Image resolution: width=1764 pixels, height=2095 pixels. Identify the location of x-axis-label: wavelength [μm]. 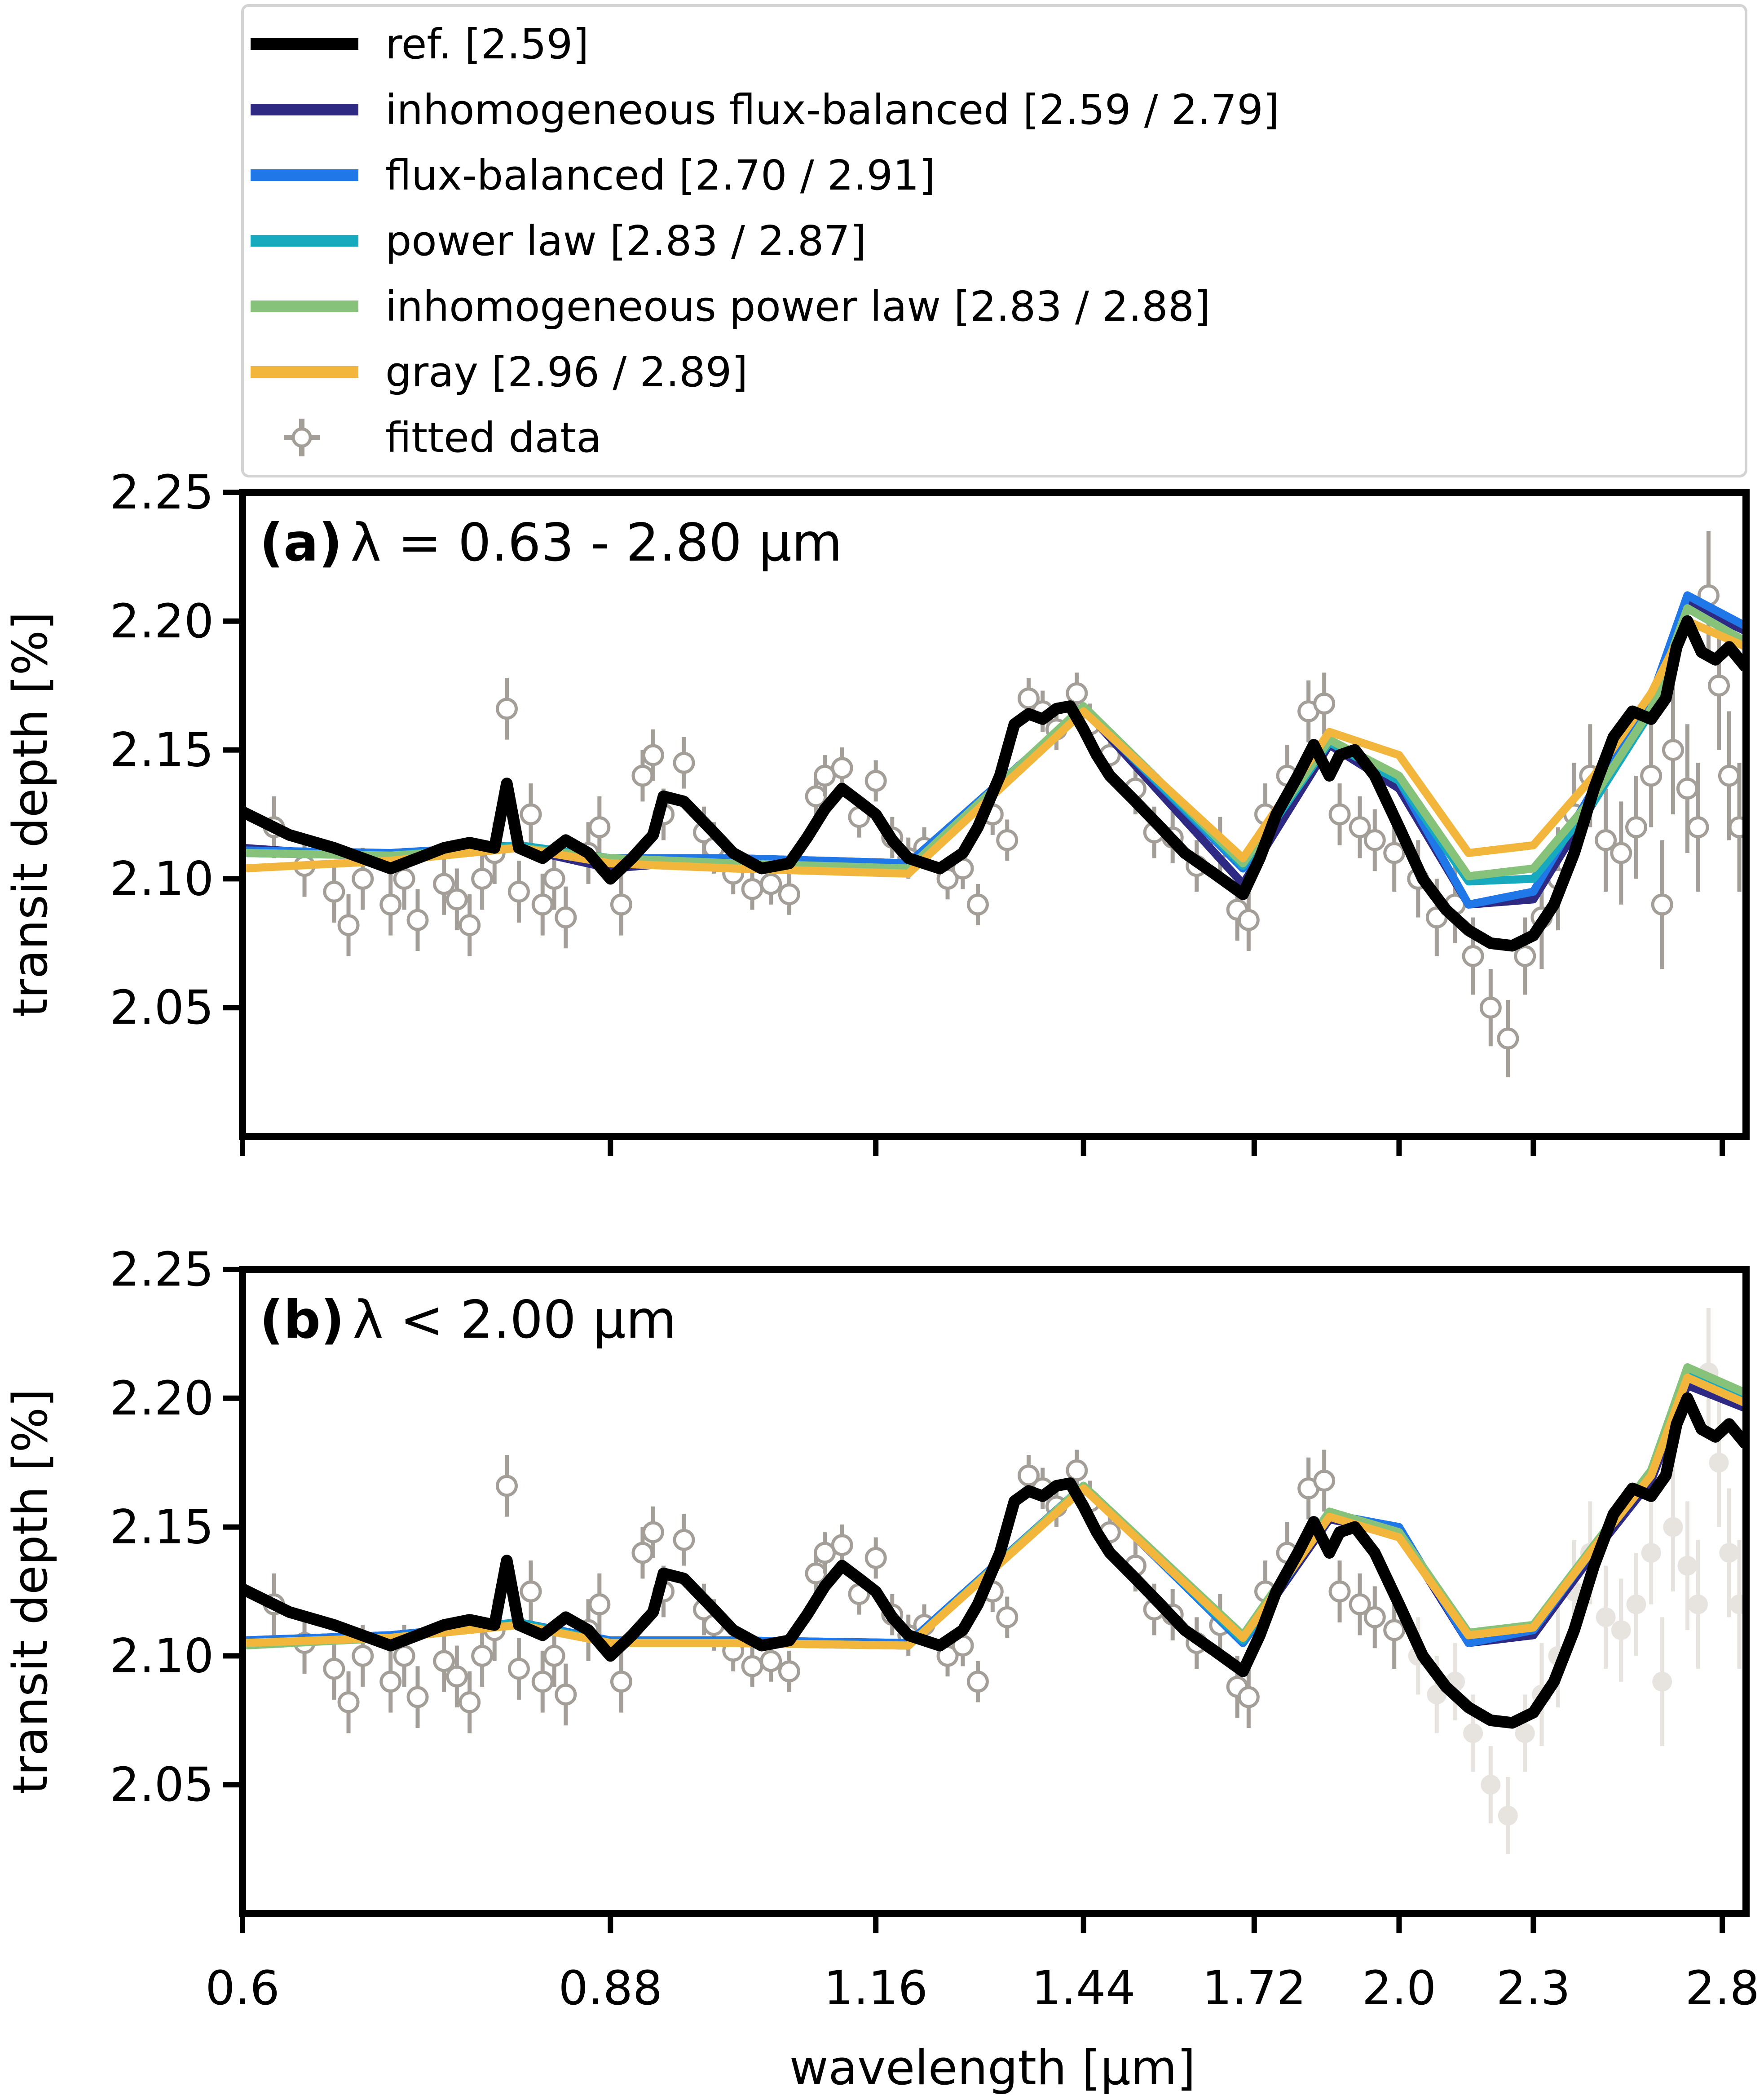
(992, 2067).